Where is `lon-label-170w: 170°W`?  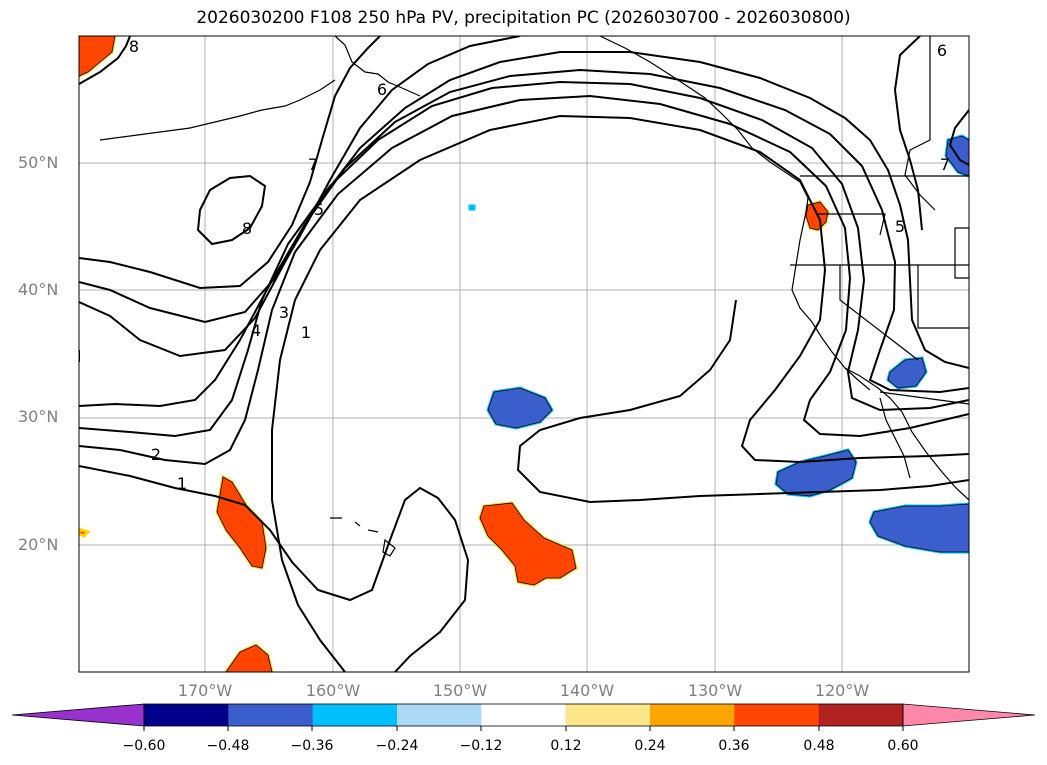 lon-label-170w: 170°W is located at coordinates (205, 690).